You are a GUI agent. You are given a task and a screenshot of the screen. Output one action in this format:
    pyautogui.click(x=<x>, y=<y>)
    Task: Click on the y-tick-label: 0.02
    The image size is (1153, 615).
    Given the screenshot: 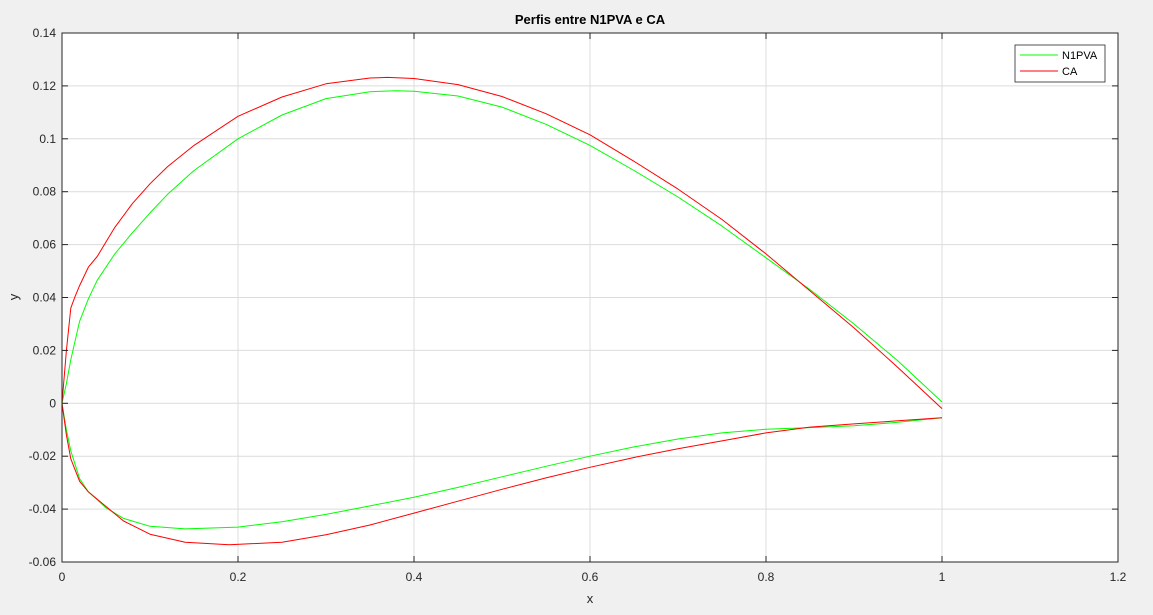 What is the action you would take?
    pyautogui.click(x=45, y=350)
    